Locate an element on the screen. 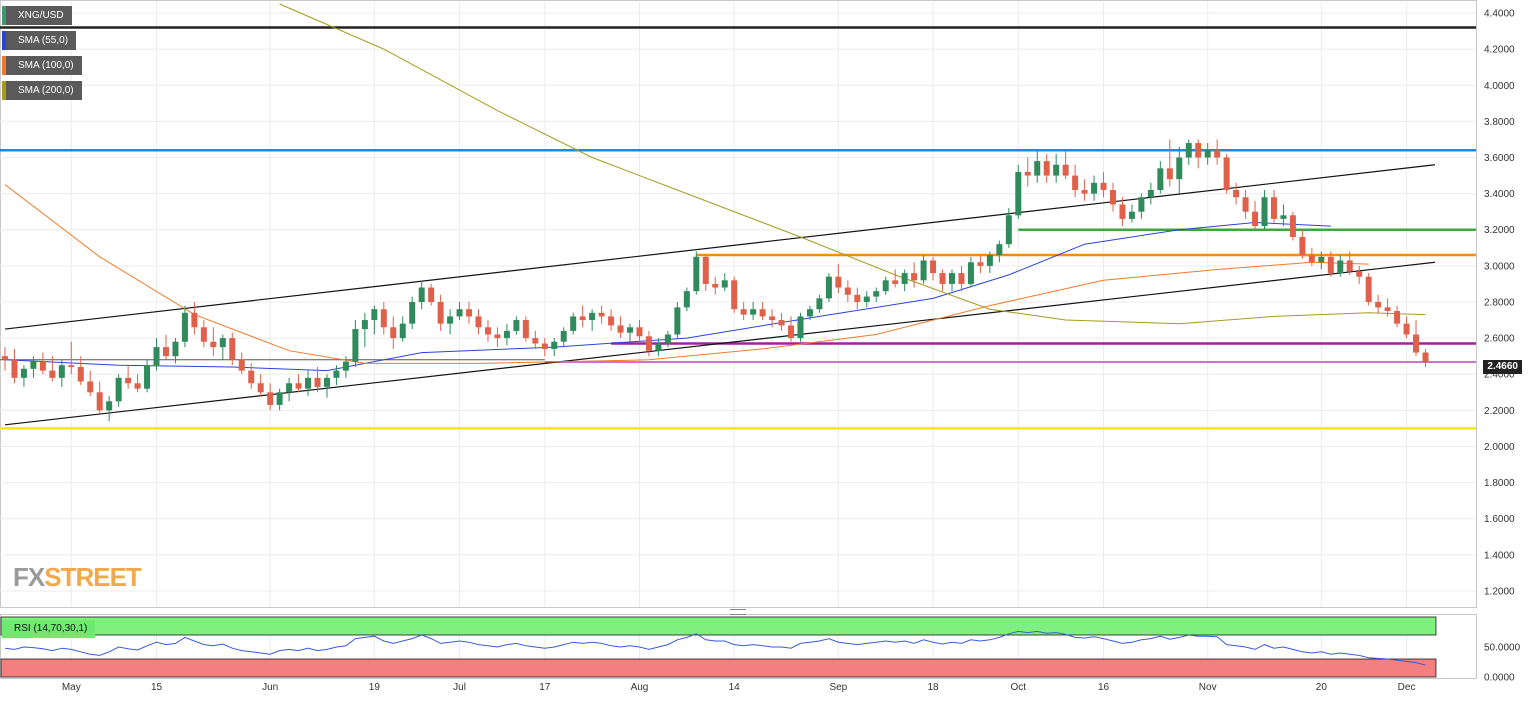  legend-sma-100: SMA (100,0) is located at coordinates (42, 65).